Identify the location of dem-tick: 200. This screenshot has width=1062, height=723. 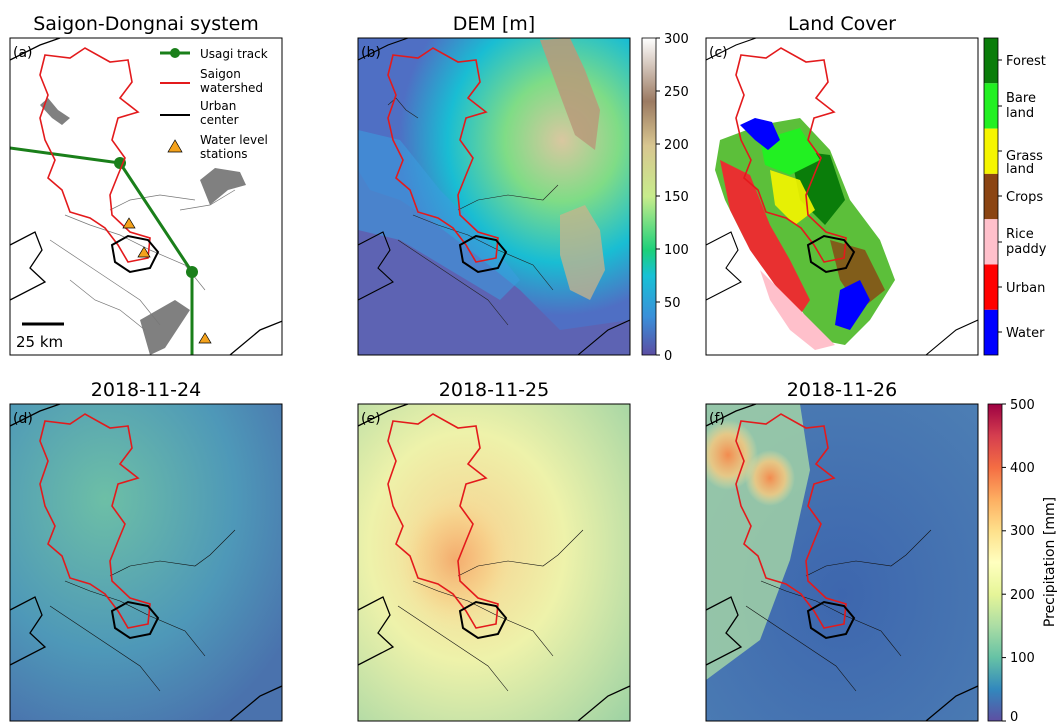
(676, 145).